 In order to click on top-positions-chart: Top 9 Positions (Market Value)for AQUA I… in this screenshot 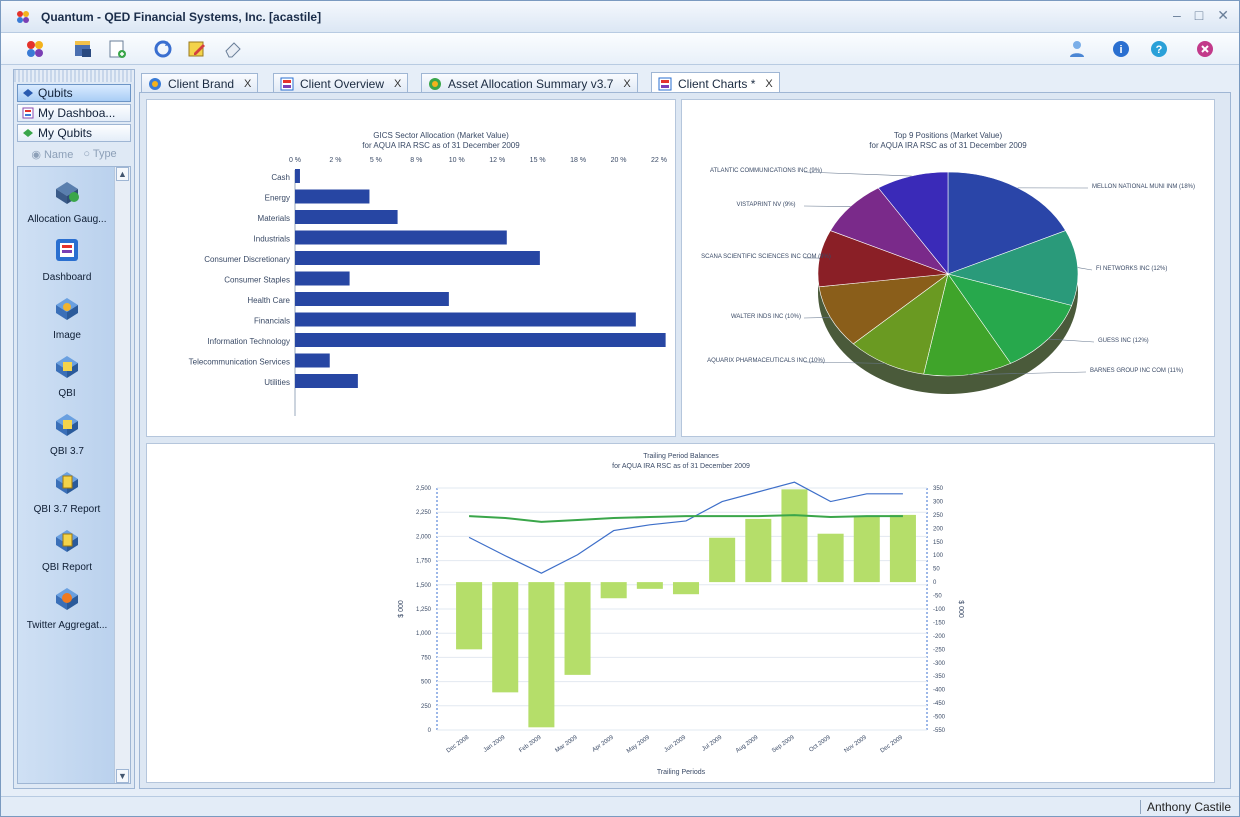, I will do `click(948, 262)`.